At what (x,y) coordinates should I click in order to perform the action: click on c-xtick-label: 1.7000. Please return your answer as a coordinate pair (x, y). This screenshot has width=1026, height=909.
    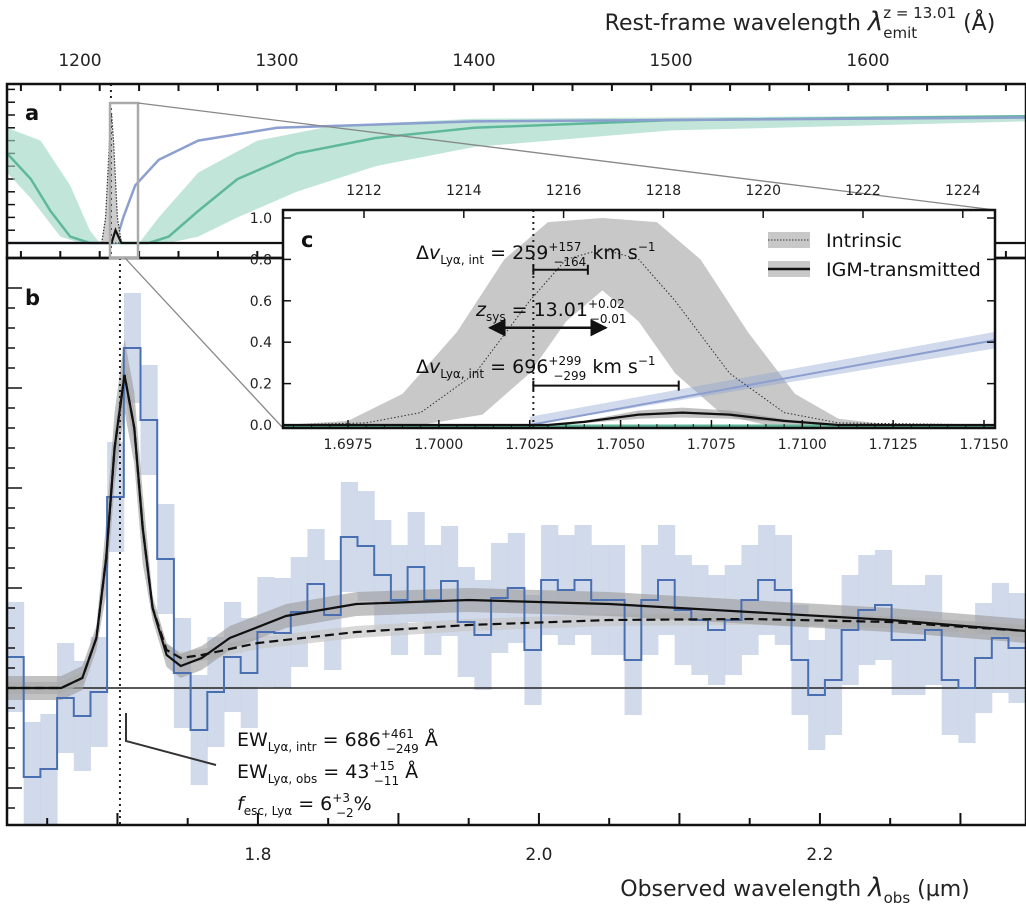
    Looking at the image, I should click on (438, 445).